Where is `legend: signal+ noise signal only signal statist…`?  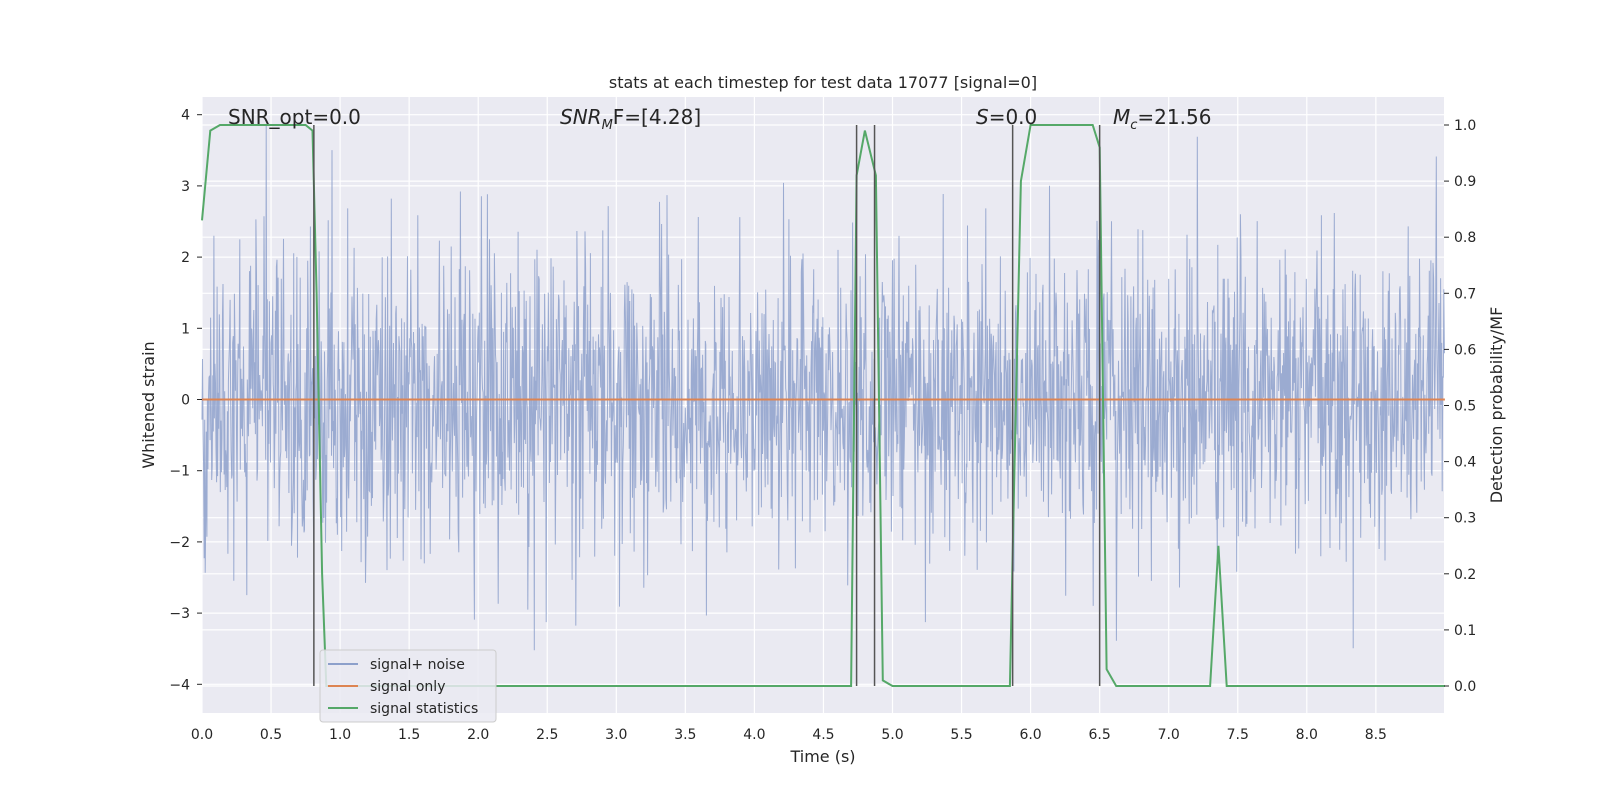 legend: signal+ noise signal only signal statist… is located at coordinates (408, 686).